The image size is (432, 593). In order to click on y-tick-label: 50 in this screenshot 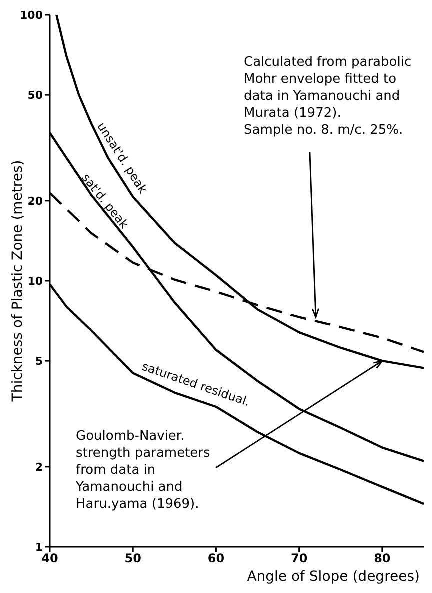, I will do `click(36, 95)`.